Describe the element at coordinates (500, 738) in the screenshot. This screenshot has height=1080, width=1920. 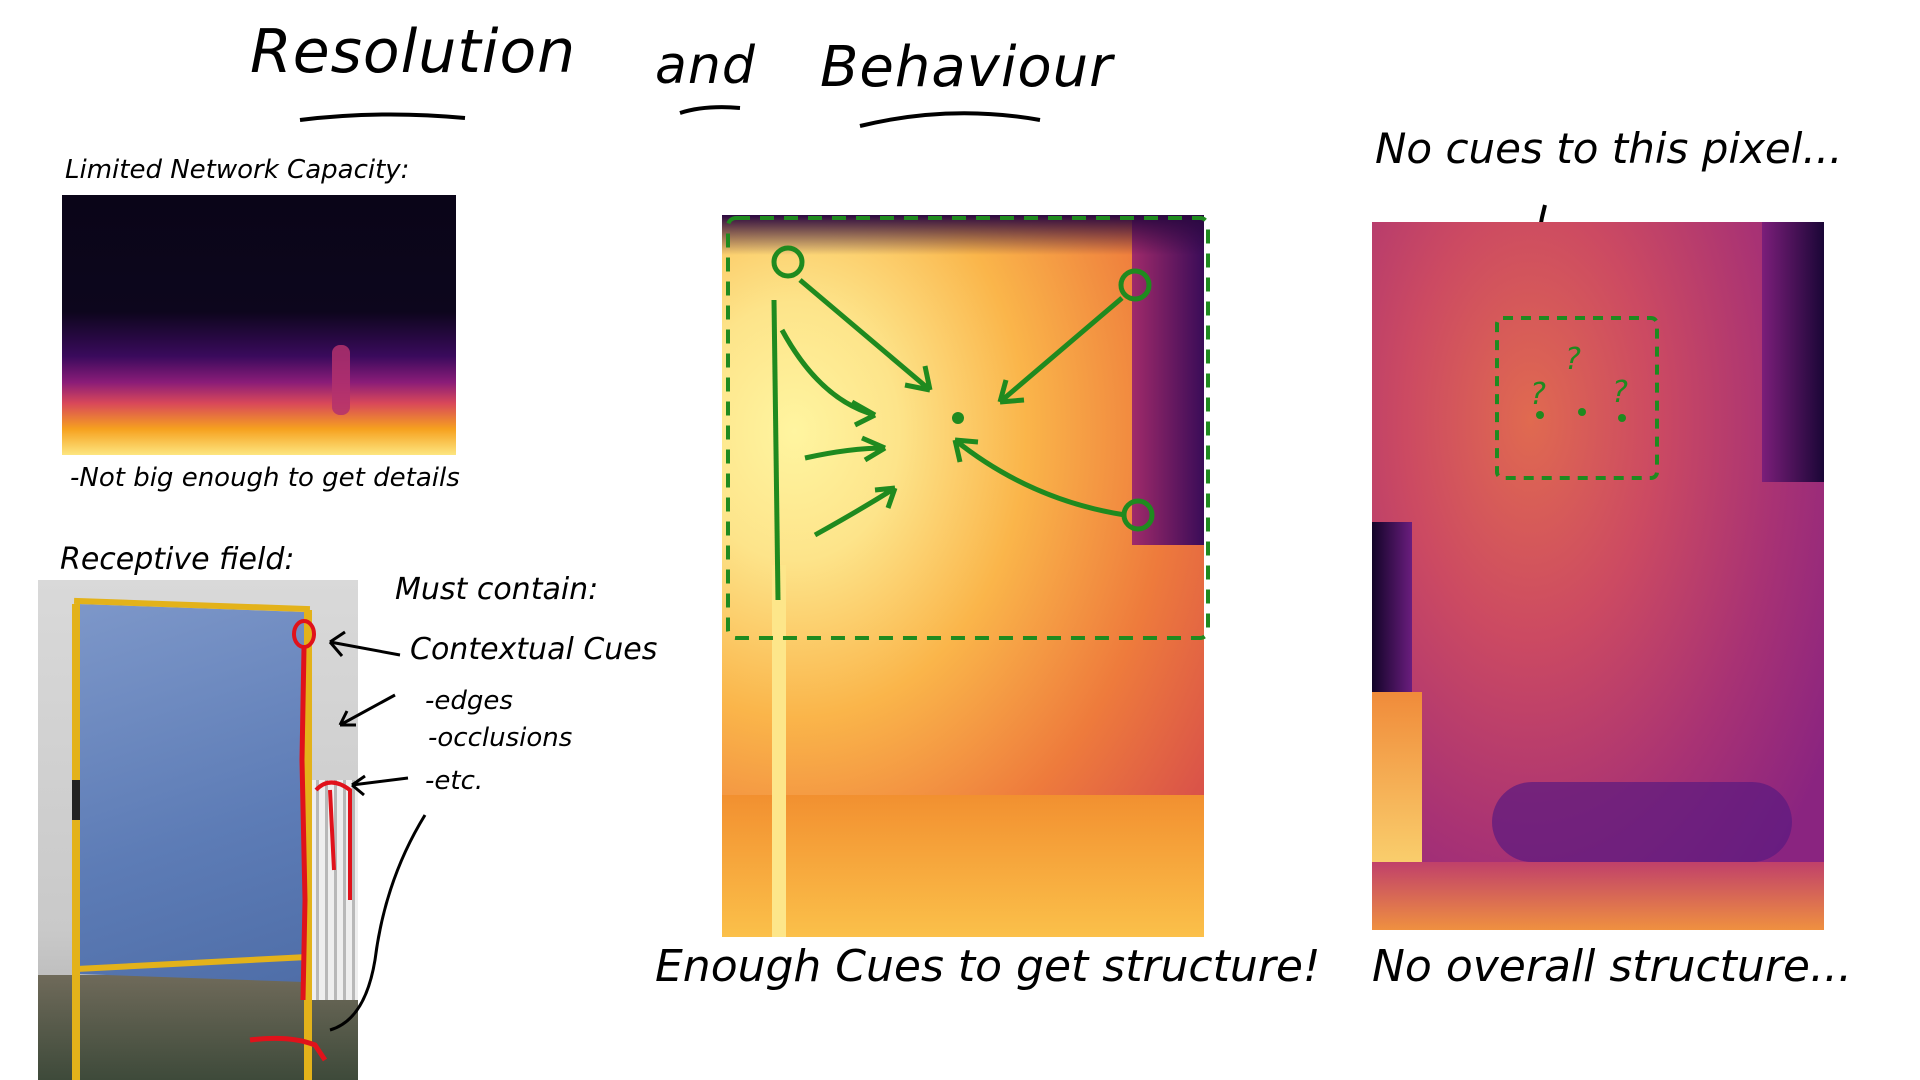
I see `cue-occlusions: -occlusions` at that location.